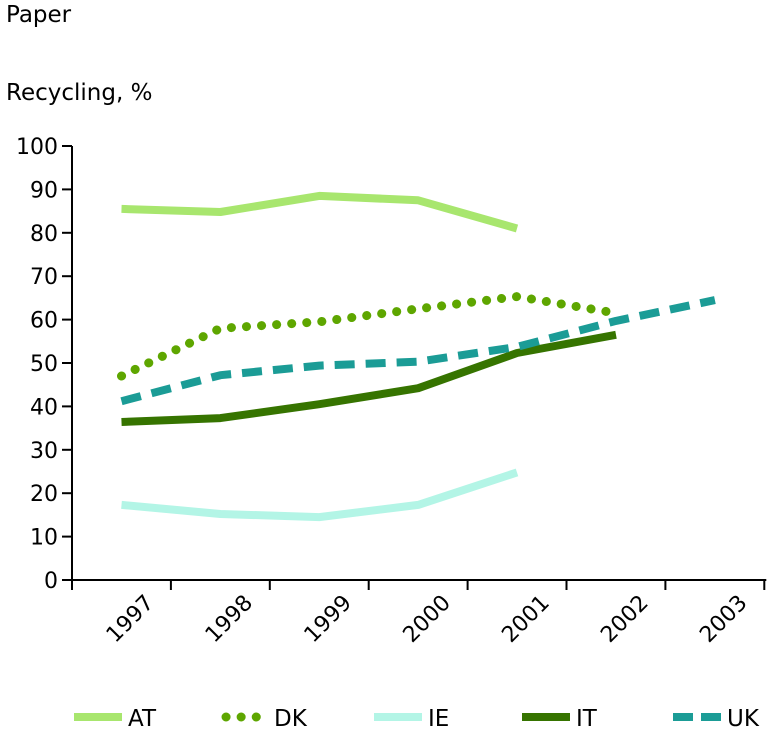 The height and width of the screenshot is (733, 768). Describe the element at coordinates (320, 212) in the screenshot. I see `series-line-at` at that location.